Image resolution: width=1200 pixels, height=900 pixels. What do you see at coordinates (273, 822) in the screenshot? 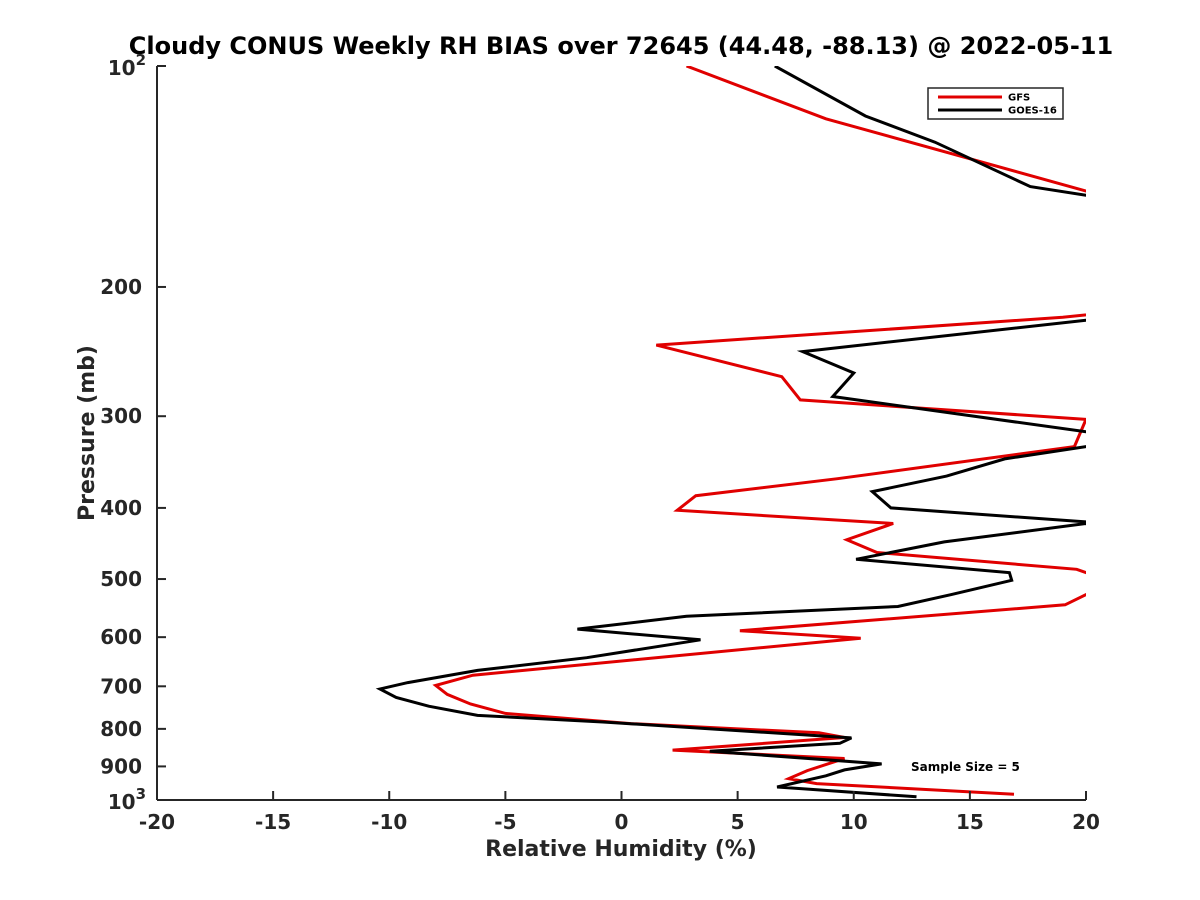
I see `x-tick-label: -15` at bounding box center [273, 822].